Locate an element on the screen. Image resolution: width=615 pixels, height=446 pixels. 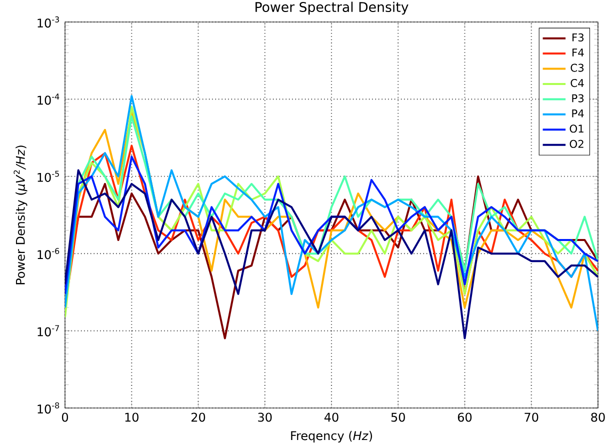
x-tick-label: 50 is located at coordinates (398, 417).